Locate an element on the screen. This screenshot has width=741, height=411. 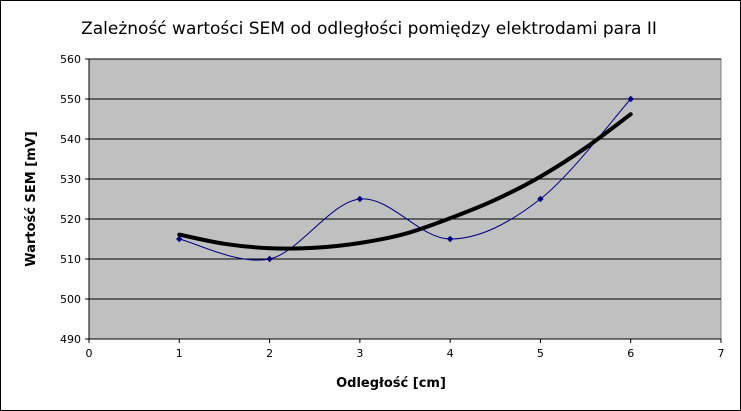
y-tick-label-540: 540 is located at coordinates (70, 139).